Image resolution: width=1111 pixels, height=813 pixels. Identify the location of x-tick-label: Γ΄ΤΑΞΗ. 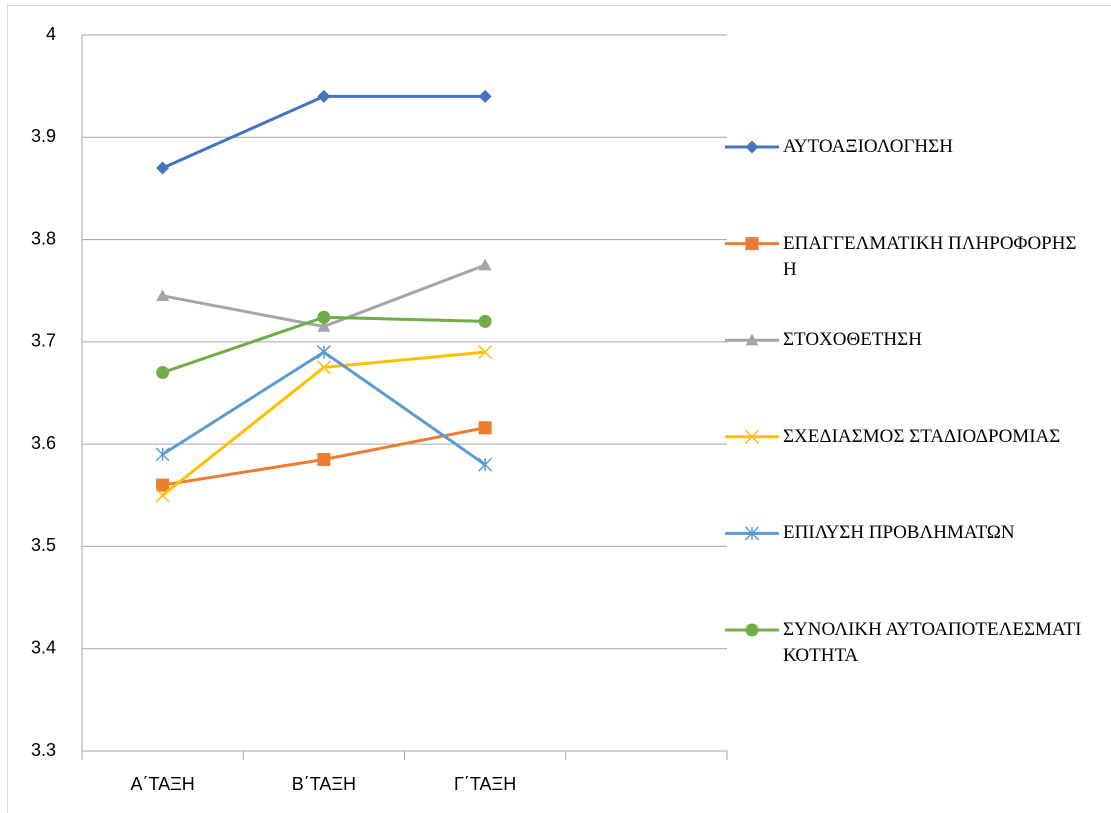
(485, 784).